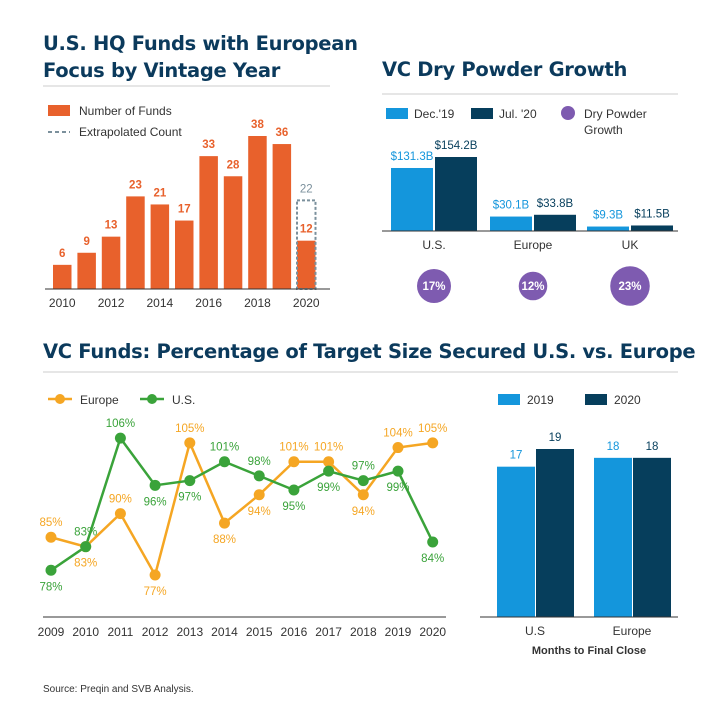 This screenshot has height=715, width=715. I want to click on funds-x-tick-2010: 2010, so click(62, 303).